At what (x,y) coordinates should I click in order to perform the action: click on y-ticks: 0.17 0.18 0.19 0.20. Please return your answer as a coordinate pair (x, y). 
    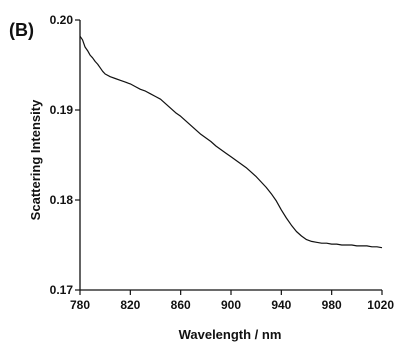
    Looking at the image, I should click on (65, 155).